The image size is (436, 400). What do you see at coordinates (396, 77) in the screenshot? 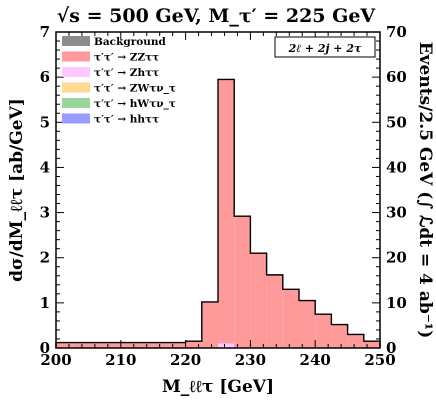
I see `y-tick-label-right: 60` at bounding box center [396, 77].